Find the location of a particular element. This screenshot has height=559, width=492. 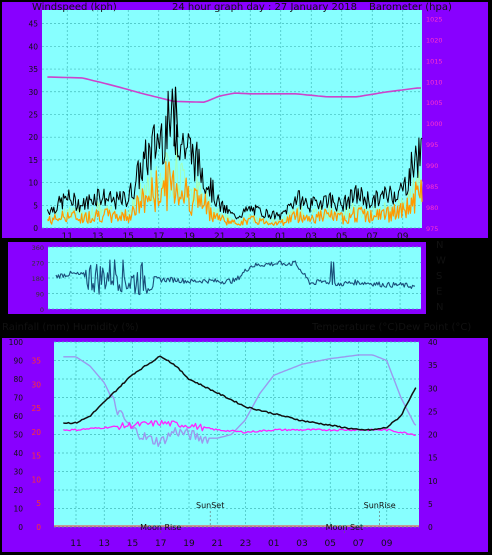

y-tick-label: 1020 is located at coordinates (434, 40).